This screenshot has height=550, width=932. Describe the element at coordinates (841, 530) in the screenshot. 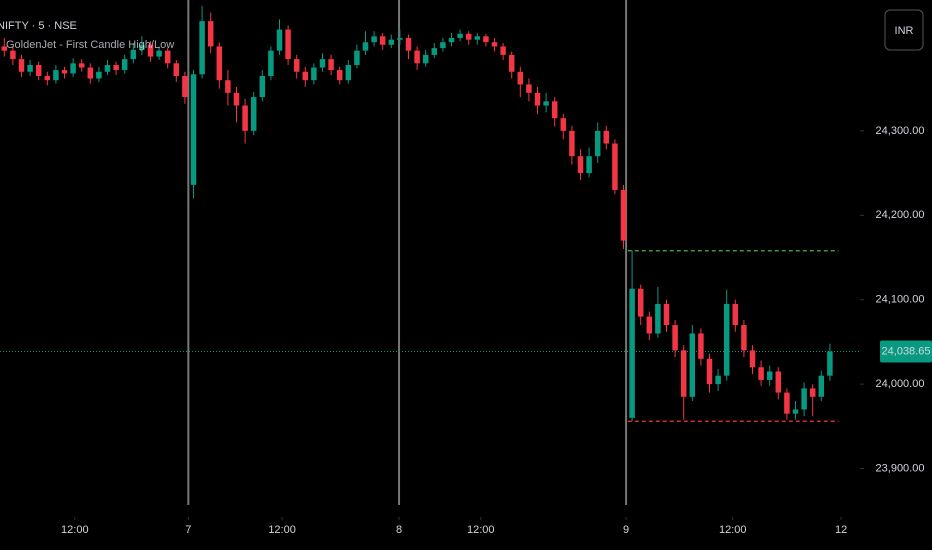

I see `x-tick-label: 12` at that location.